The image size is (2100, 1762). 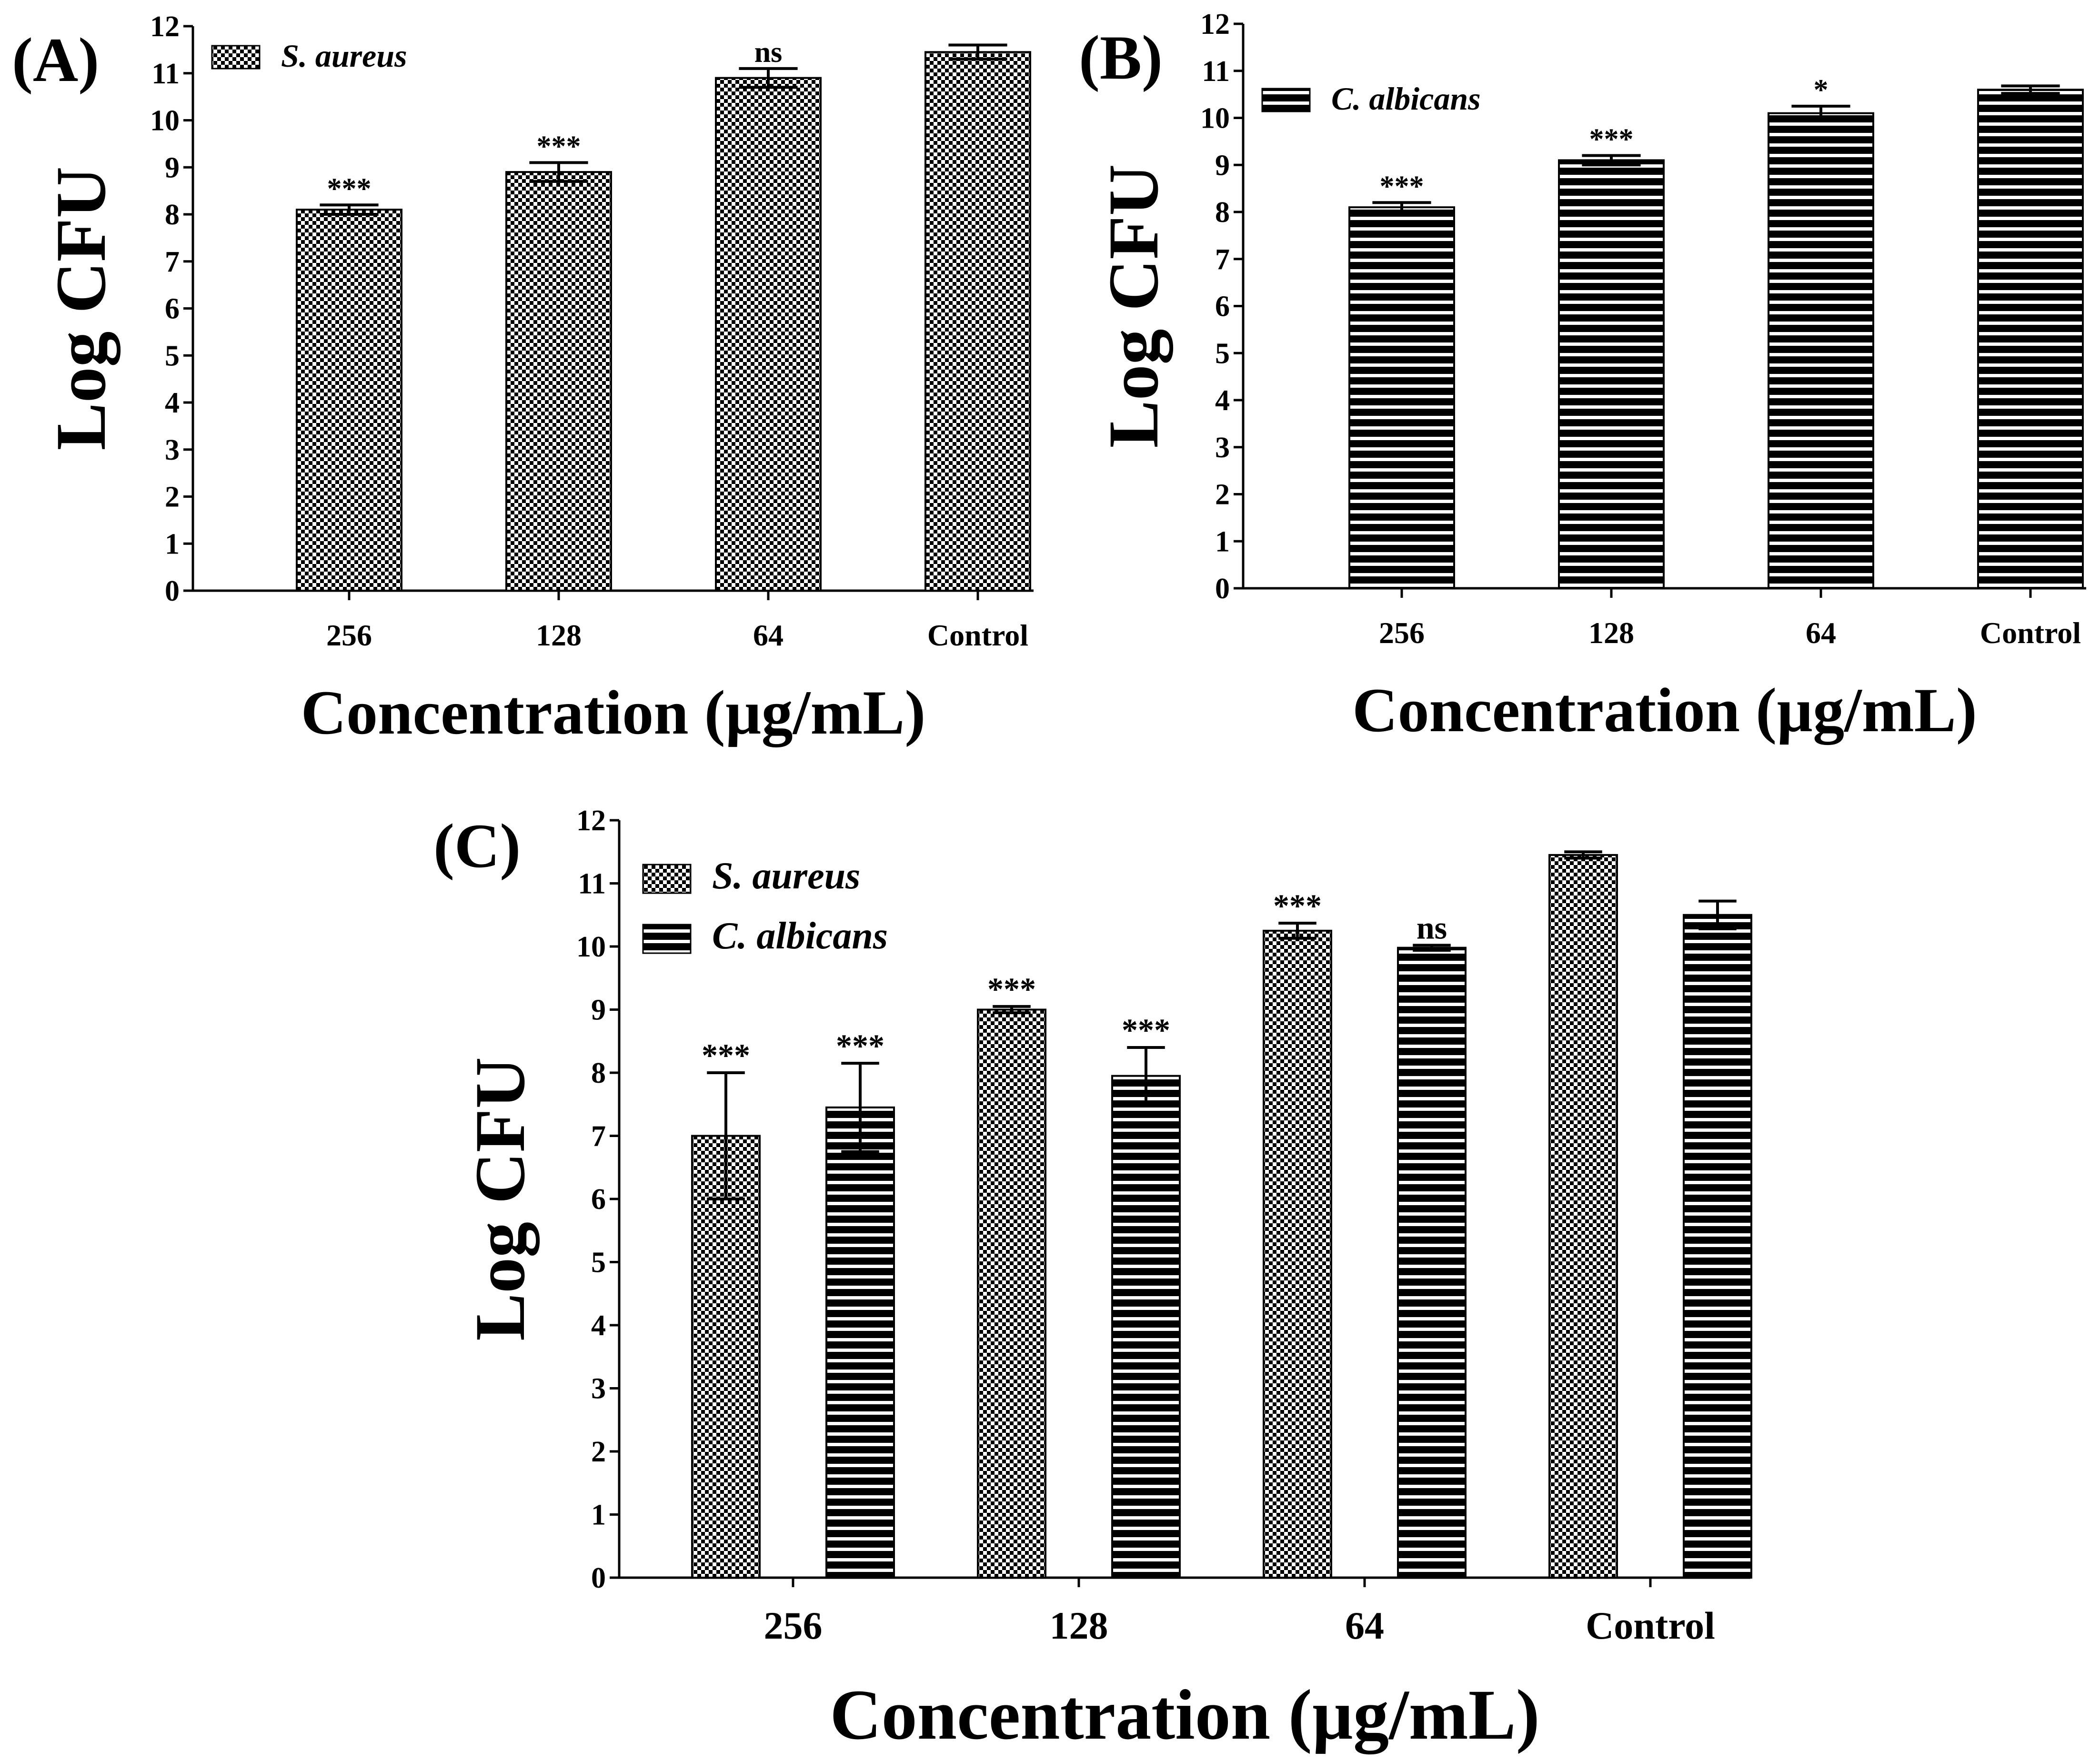 I want to click on panel-label: (A), so click(x=55, y=60).